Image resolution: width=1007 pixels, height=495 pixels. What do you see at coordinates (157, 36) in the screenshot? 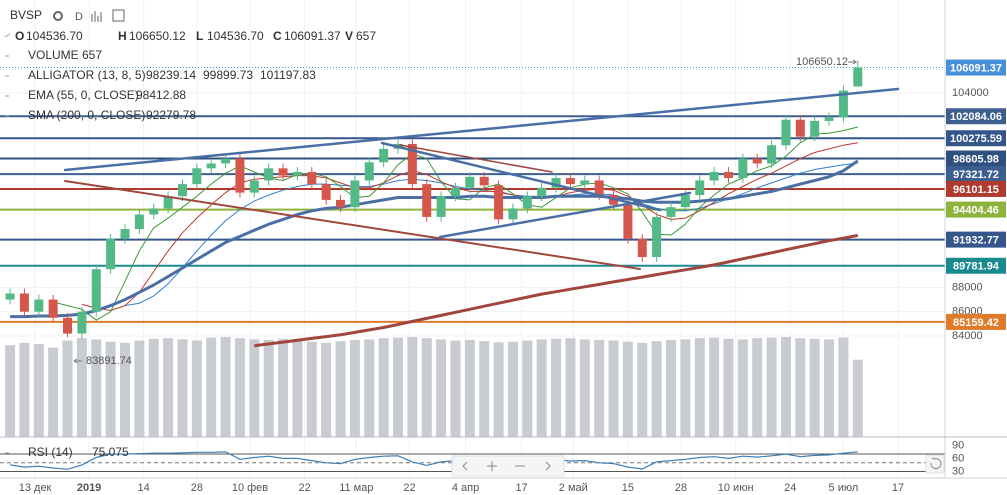
I see `ohlc-value: 106650.12` at bounding box center [157, 36].